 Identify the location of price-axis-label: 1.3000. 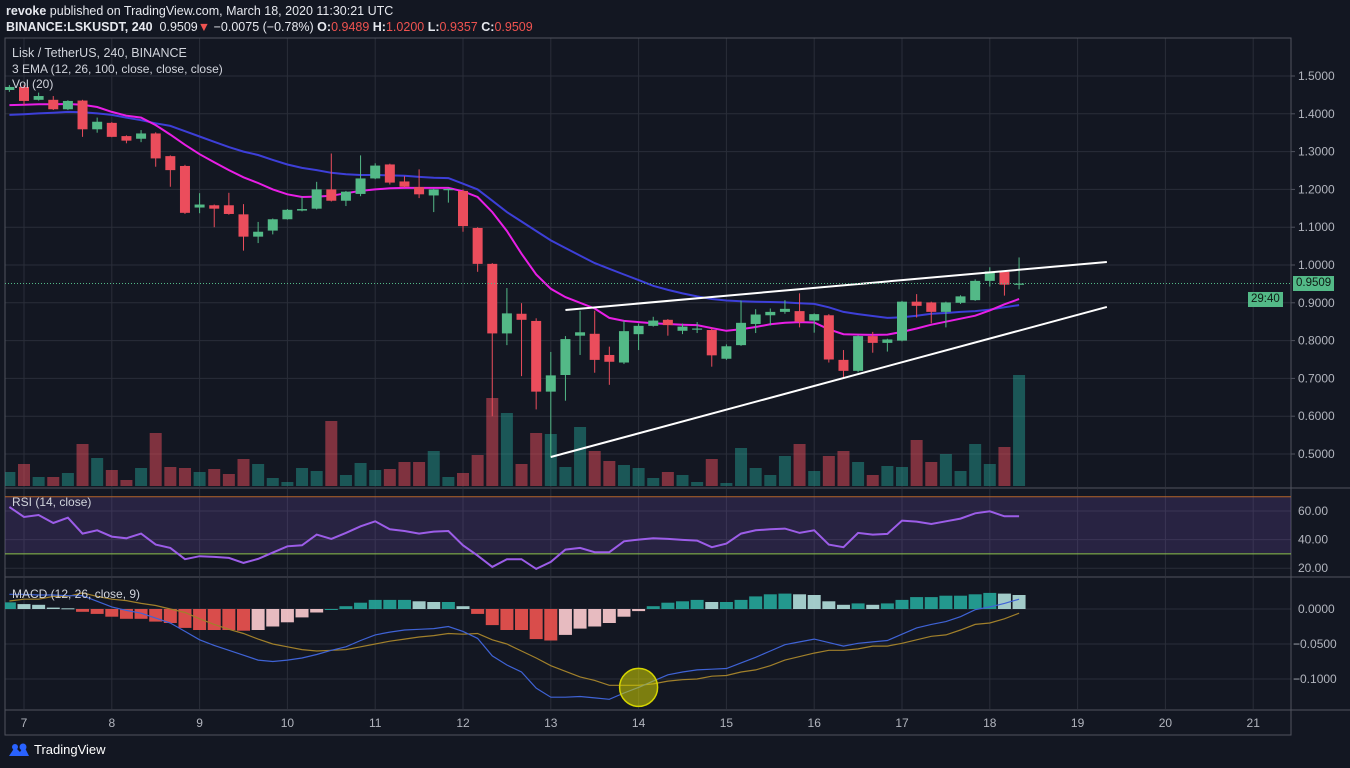
(1316, 152).